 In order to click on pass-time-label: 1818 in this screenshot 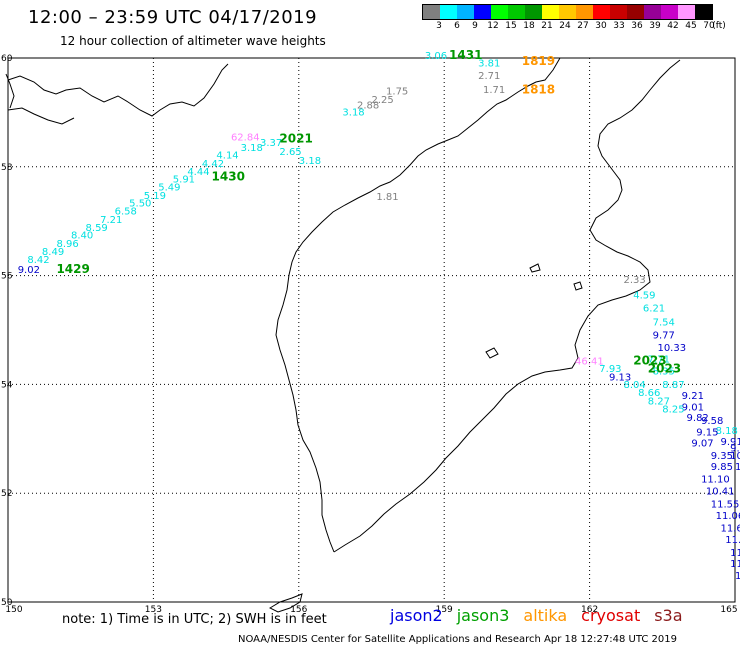, I will do `click(538, 89)`.